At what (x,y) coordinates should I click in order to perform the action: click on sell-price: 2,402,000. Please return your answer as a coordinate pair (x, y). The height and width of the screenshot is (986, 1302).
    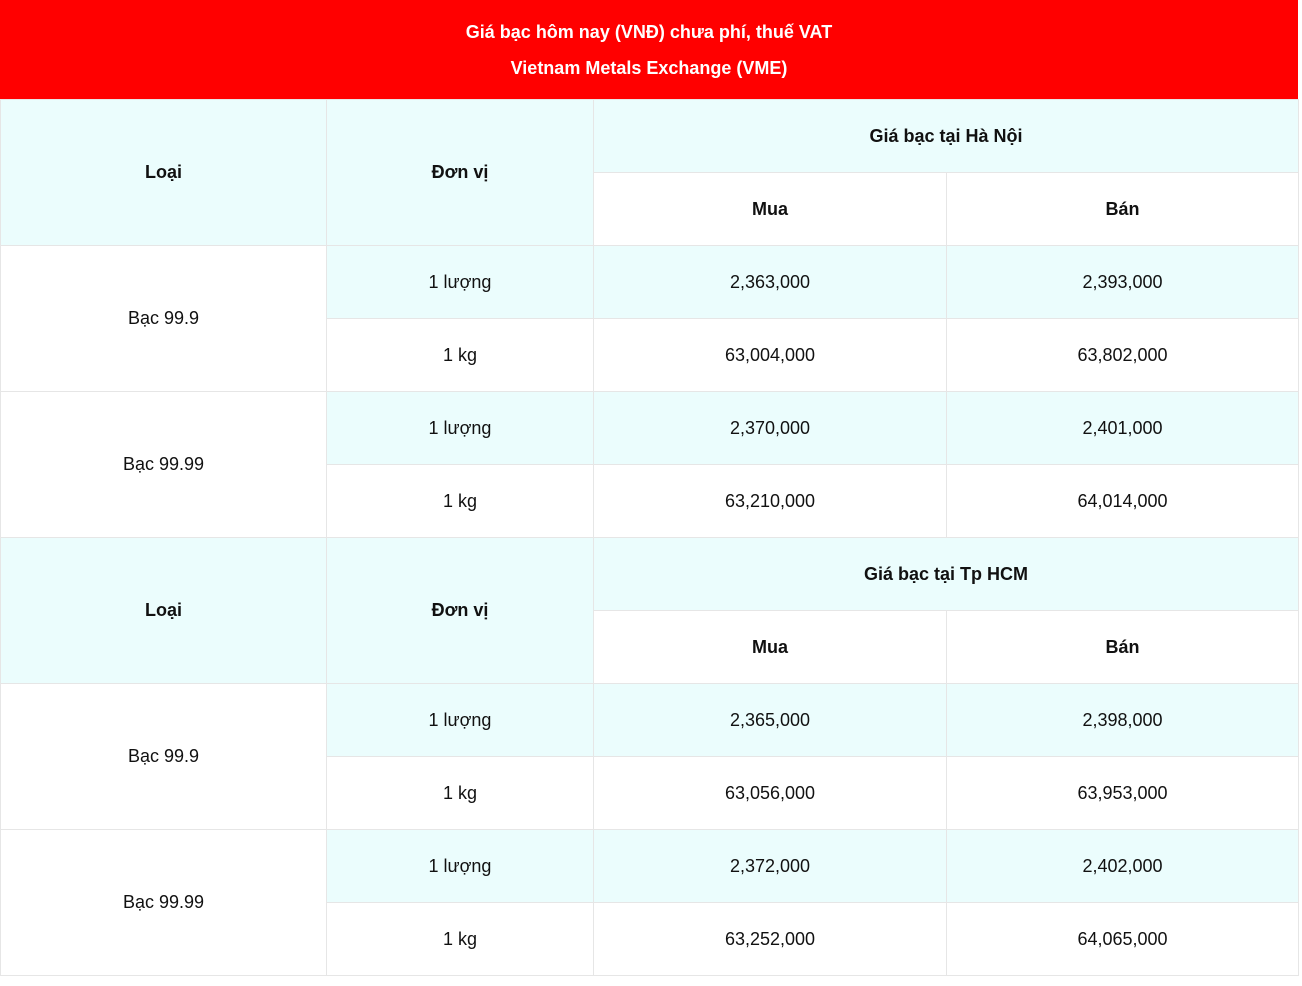
    Looking at the image, I should click on (1122, 866).